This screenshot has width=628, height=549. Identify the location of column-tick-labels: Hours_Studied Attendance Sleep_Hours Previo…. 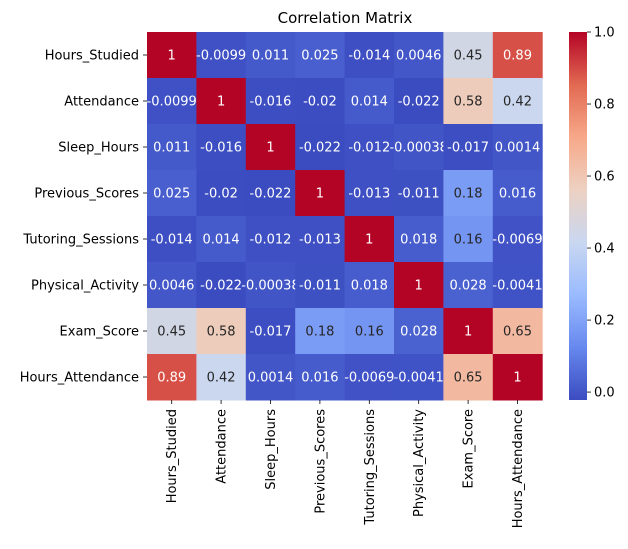
(345, 464).